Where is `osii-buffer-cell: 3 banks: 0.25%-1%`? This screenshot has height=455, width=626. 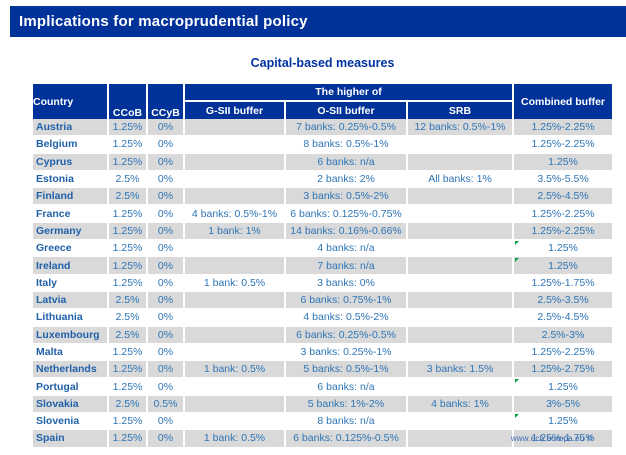 osii-buffer-cell: 3 banks: 0.25%-1% is located at coordinates (345, 352).